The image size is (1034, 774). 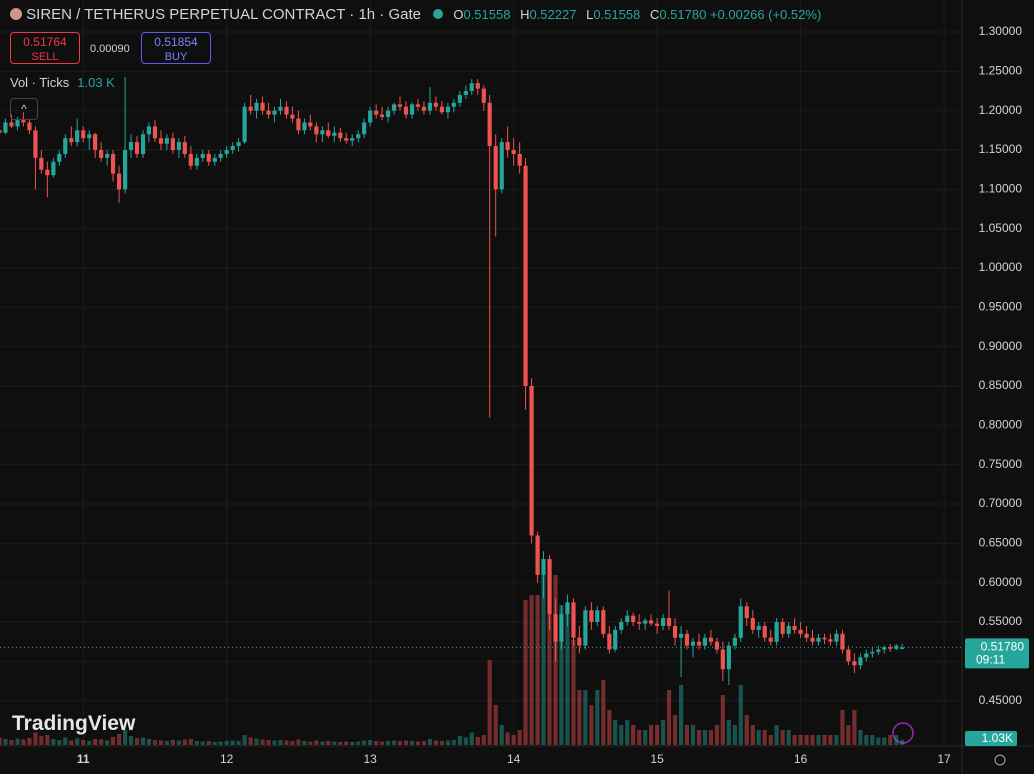 What do you see at coordinates (991, 738) in the screenshot?
I see `volume-label-box` at bounding box center [991, 738].